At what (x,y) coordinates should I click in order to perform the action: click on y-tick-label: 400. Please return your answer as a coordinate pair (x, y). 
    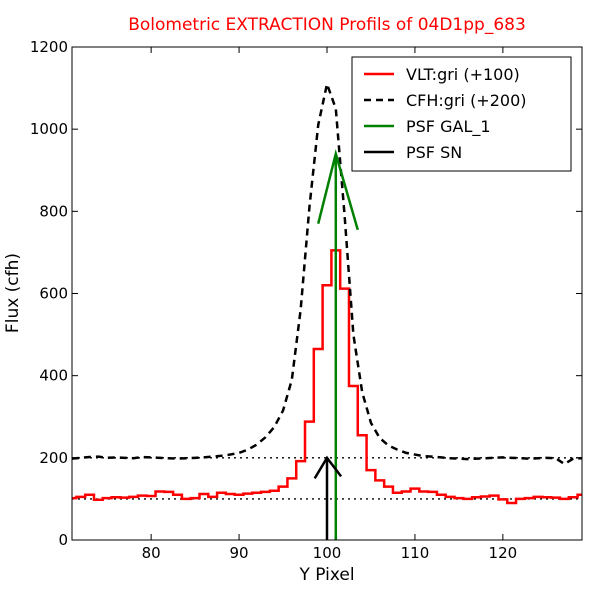
    Looking at the image, I should click on (53, 376).